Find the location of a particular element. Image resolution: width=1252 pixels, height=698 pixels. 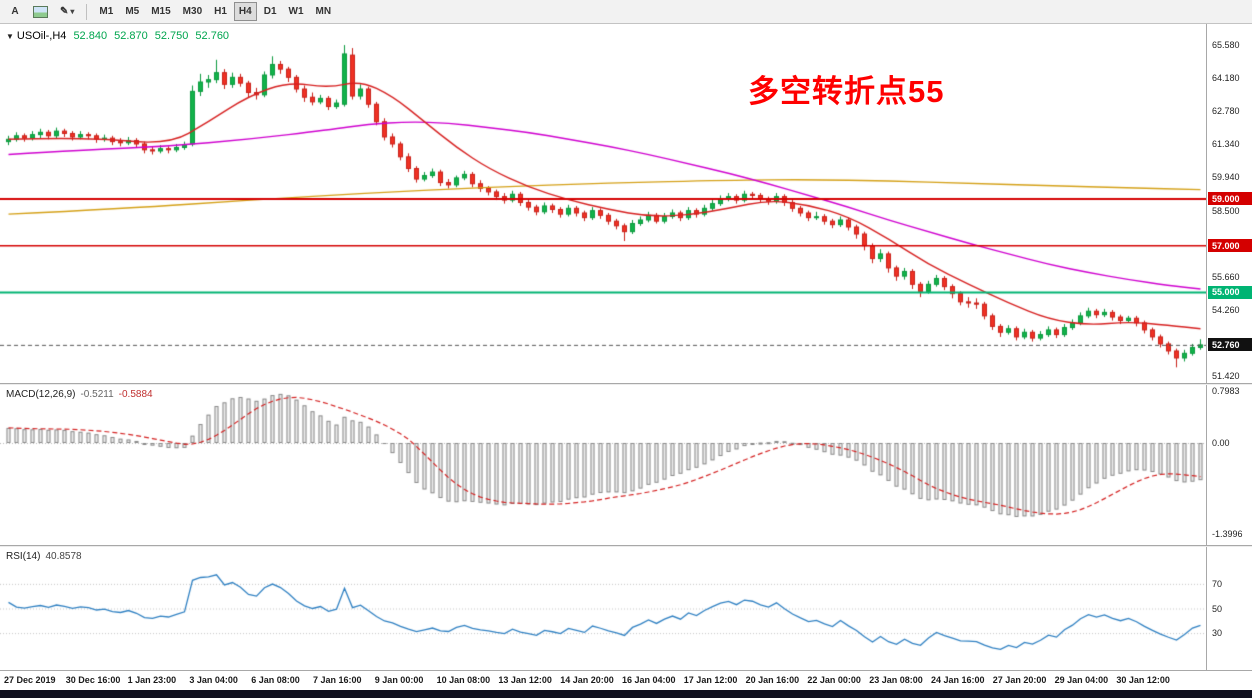

chevron-down-icon: ▾ is located at coordinates (72, 11).